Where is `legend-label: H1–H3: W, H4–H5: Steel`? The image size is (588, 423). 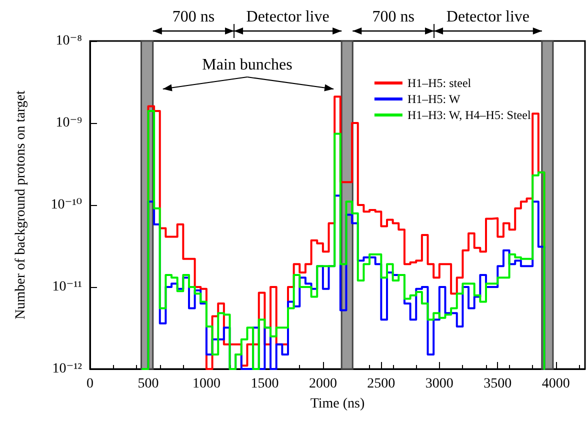
legend-label: H1–H3: W, H4–H5: Steel is located at coordinates (469, 115).